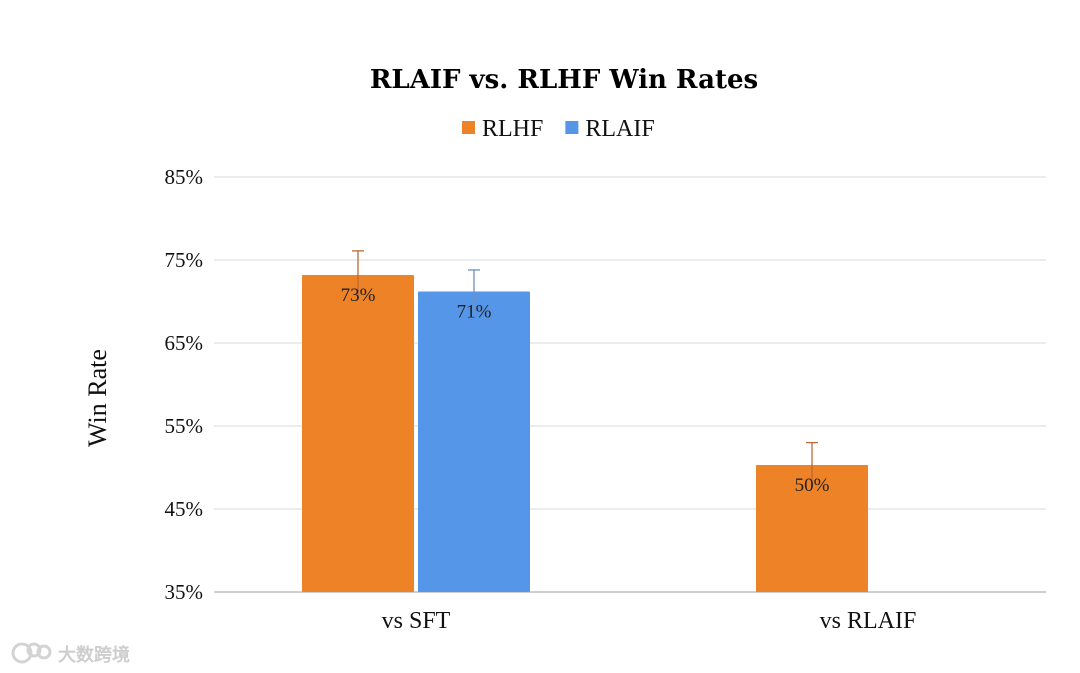 The height and width of the screenshot is (673, 1080). Describe the element at coordinates (184, 426) in the screenshot. I see `y-tick-label: 55%` at that location.